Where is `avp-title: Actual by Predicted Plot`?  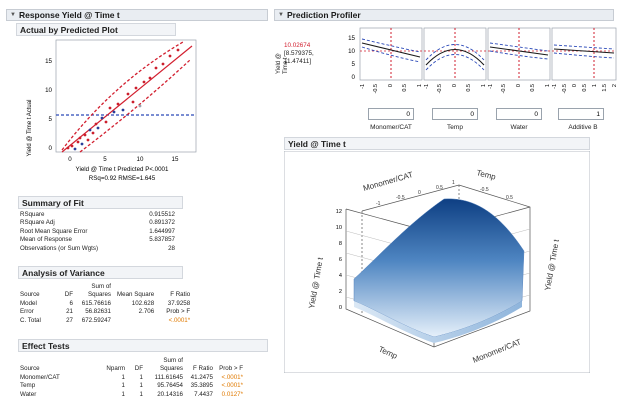 avp-title: Actual by Predicted Plot is located at coordinates (69, 29).